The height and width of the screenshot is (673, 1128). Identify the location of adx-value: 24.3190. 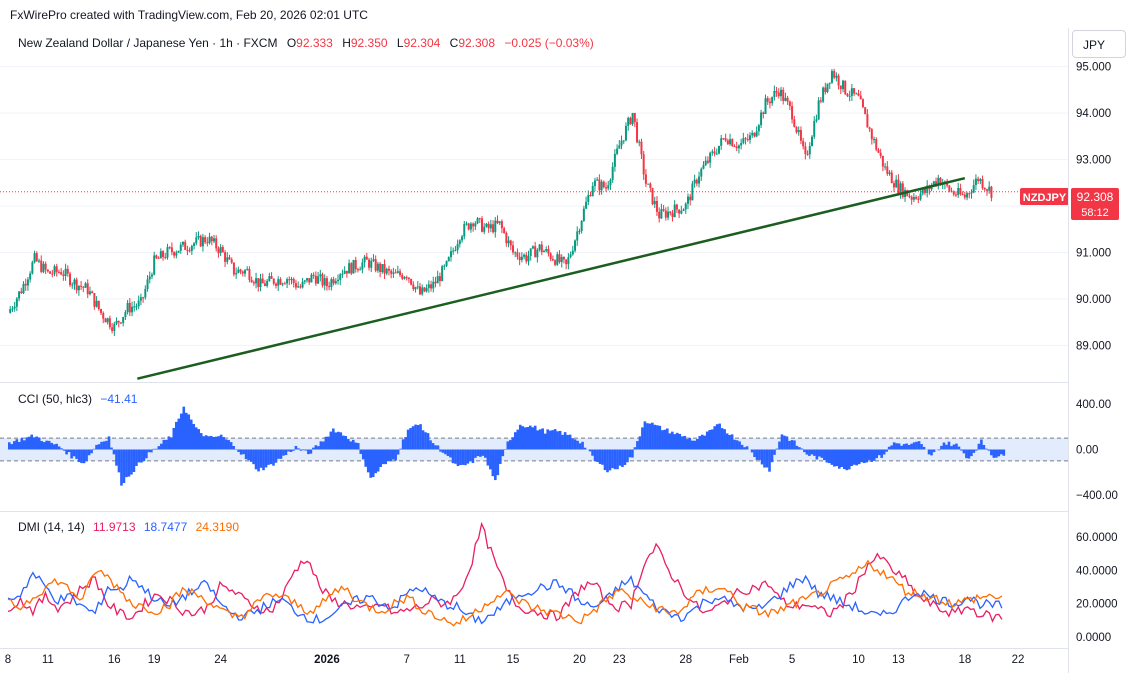
(218, 527).